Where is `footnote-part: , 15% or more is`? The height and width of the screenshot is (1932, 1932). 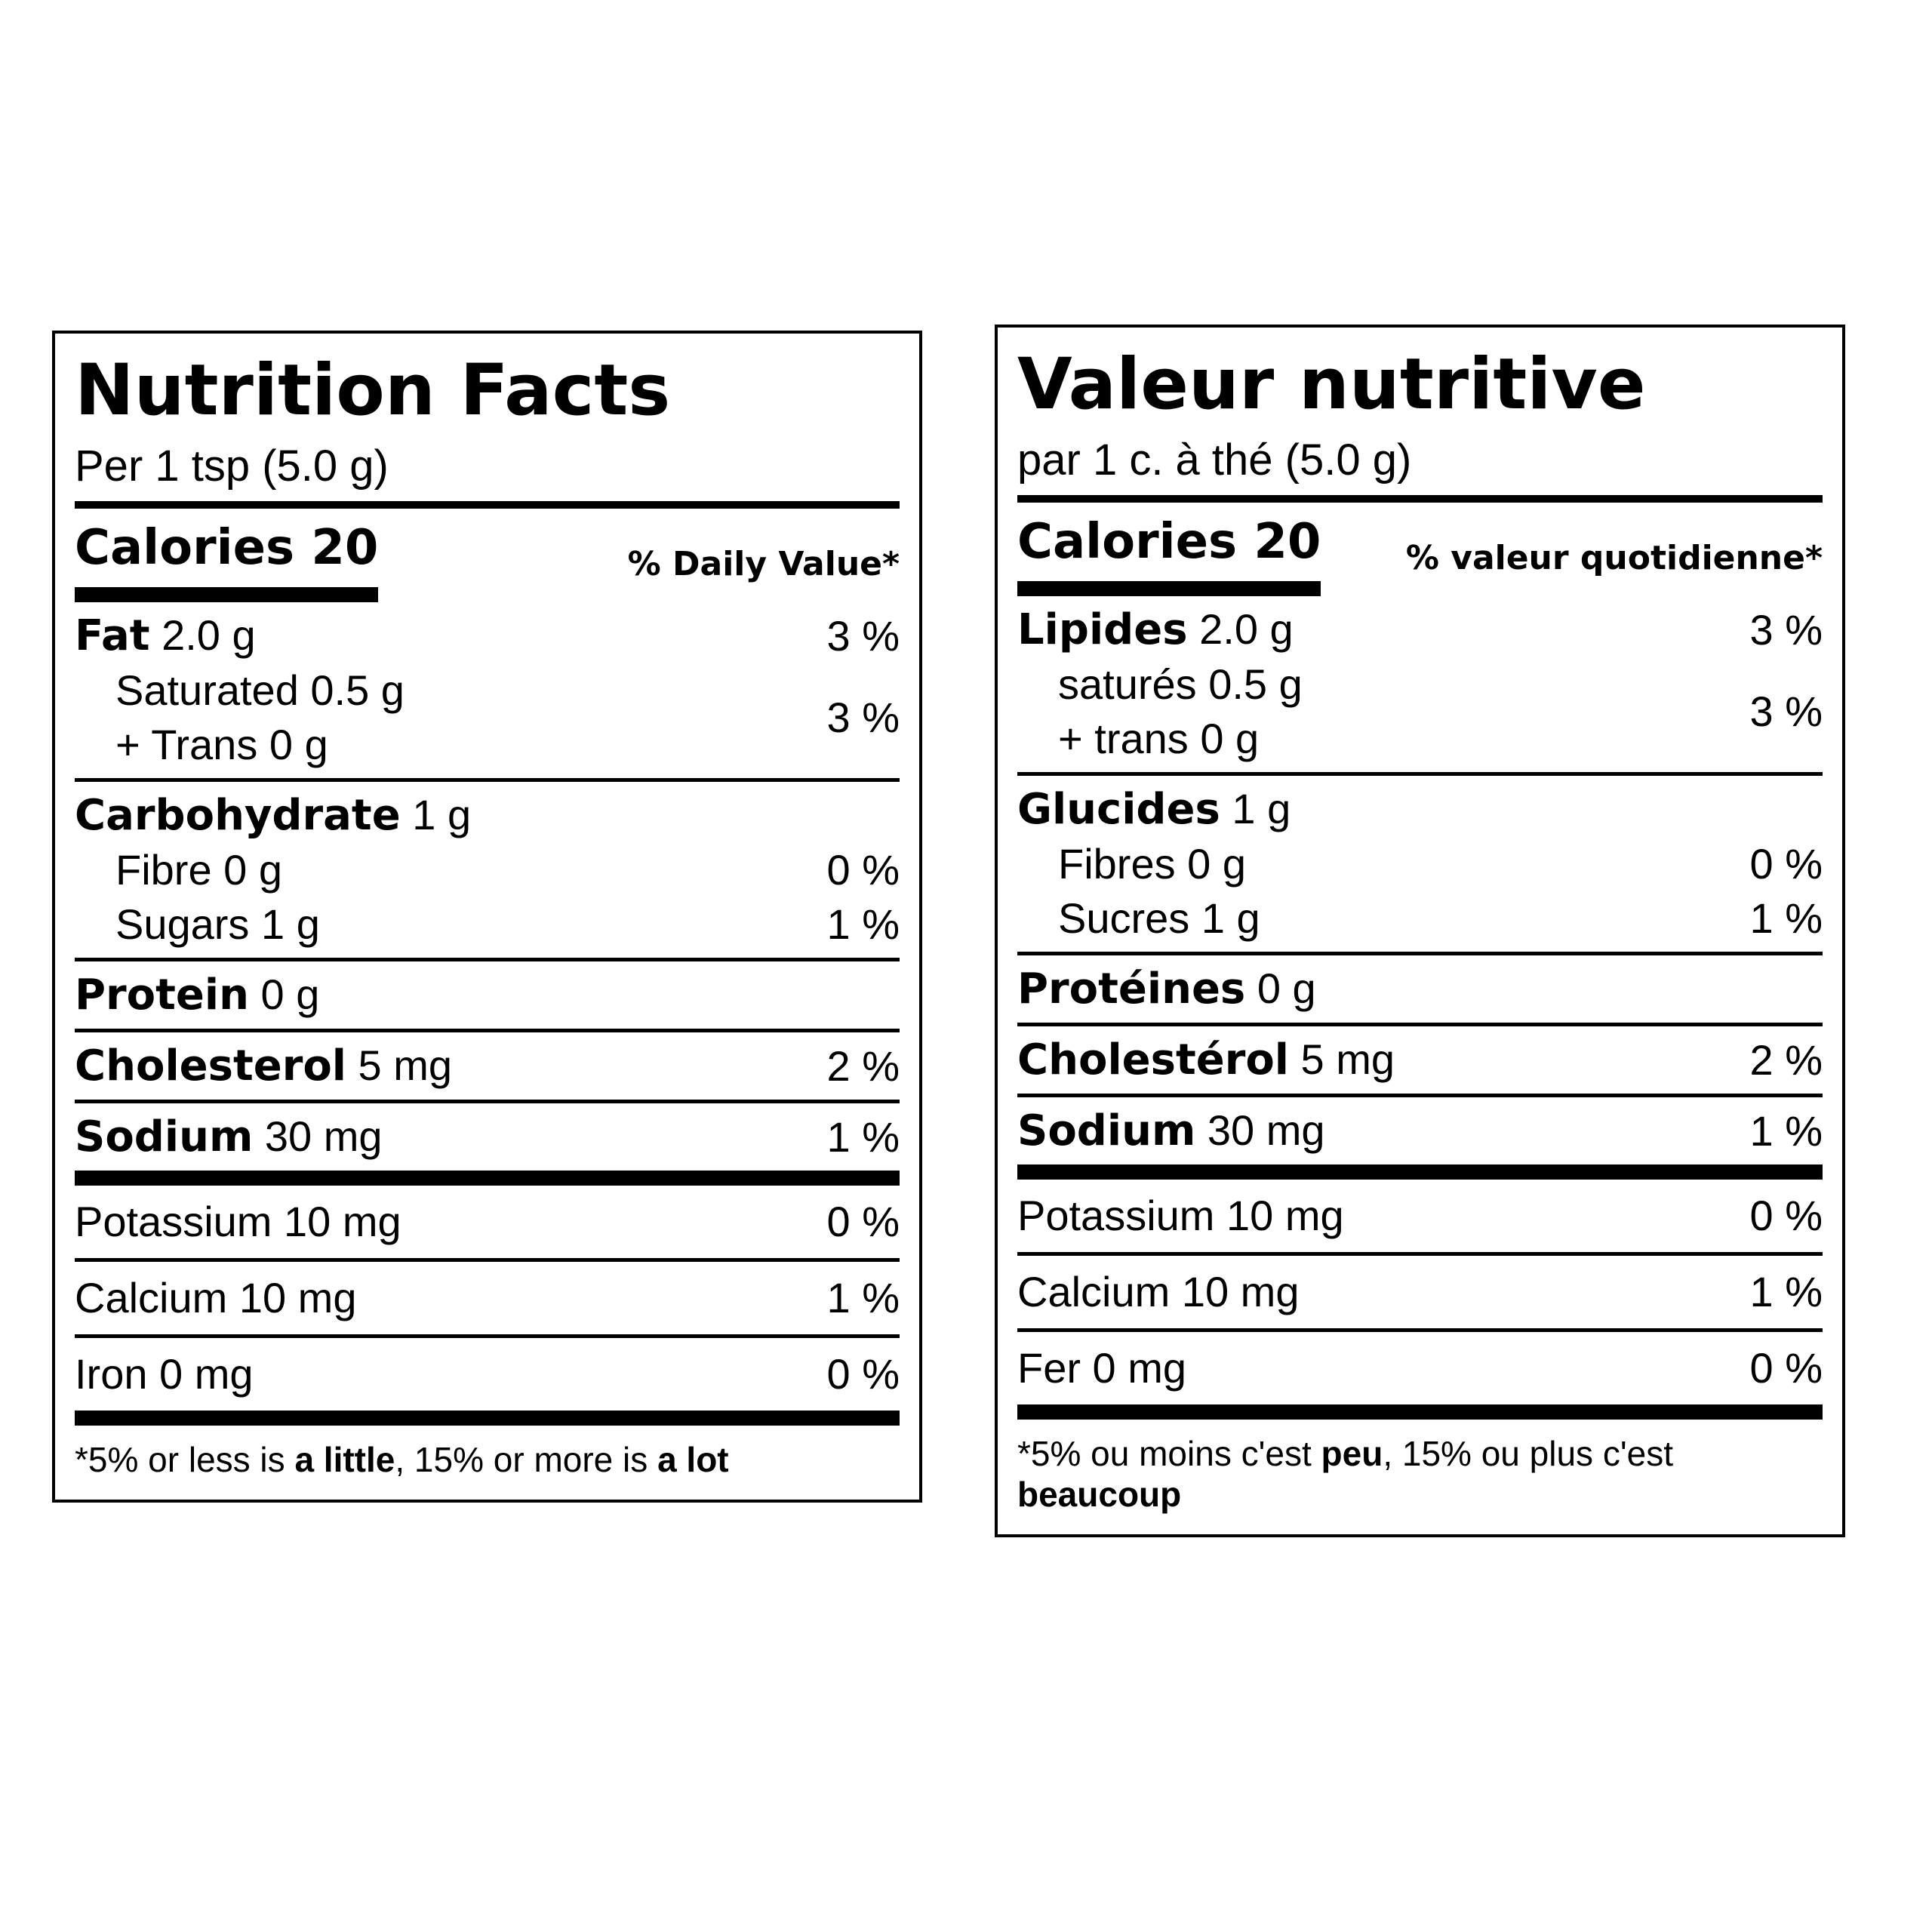 footnote-part: , 15% or more is is located at coordinates (526, 1459).